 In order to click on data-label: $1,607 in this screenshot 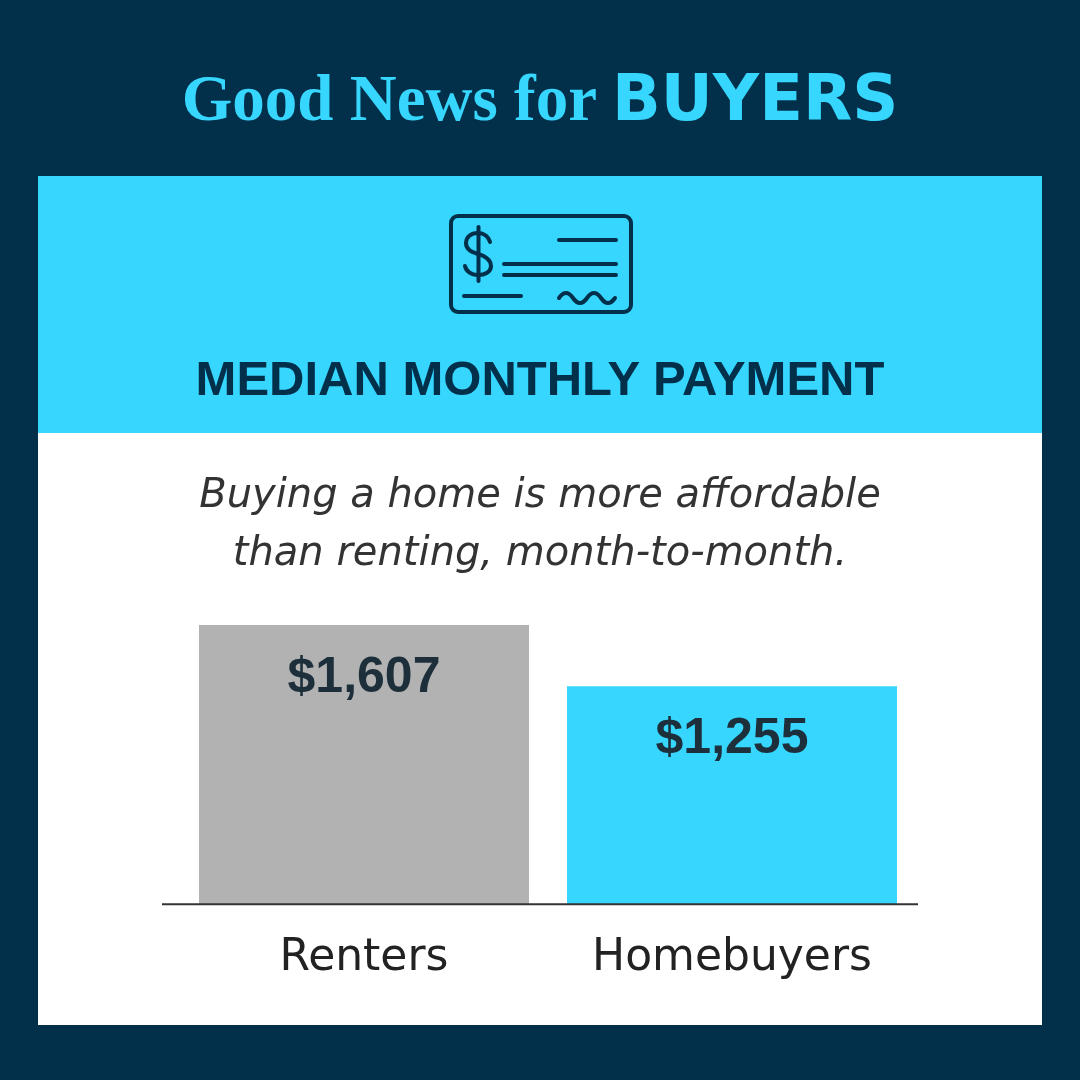, I will do `click(364, 675)`.